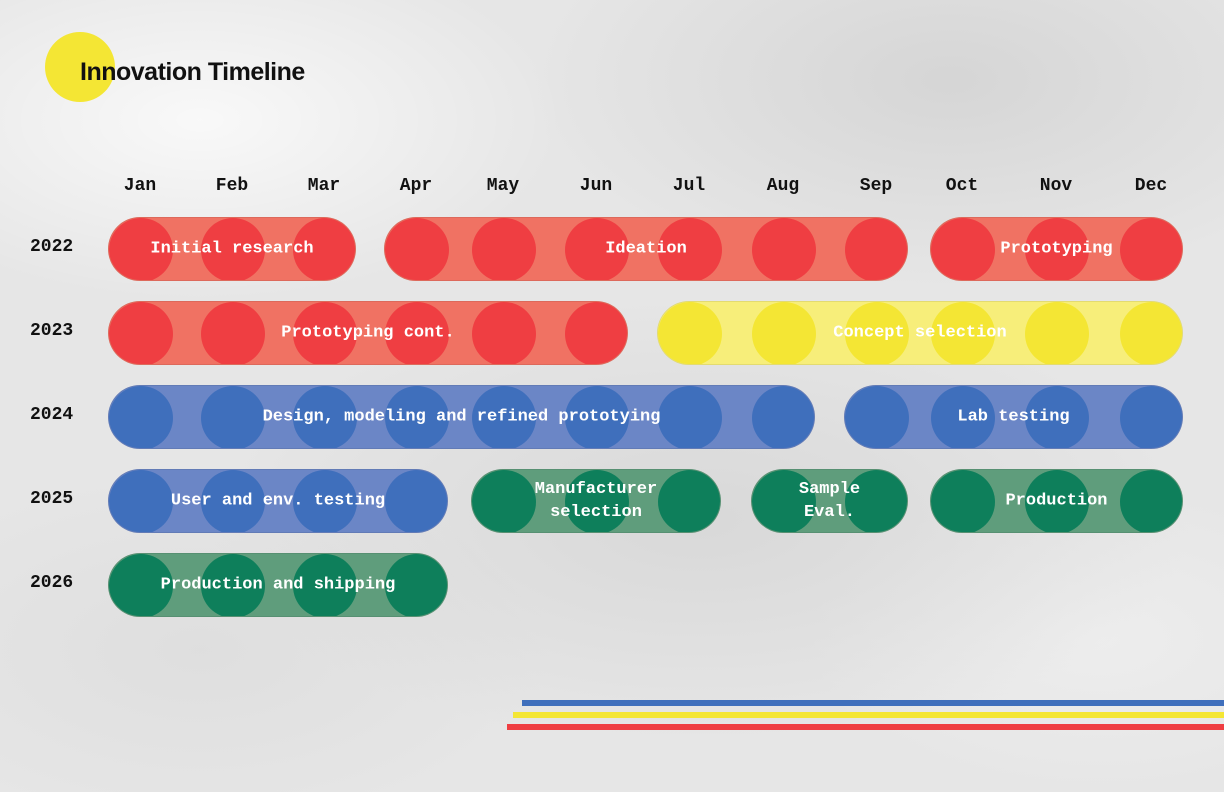 The image size is (1224, 792). I want to click on month-label-jul: Jul, so click(689, 186).